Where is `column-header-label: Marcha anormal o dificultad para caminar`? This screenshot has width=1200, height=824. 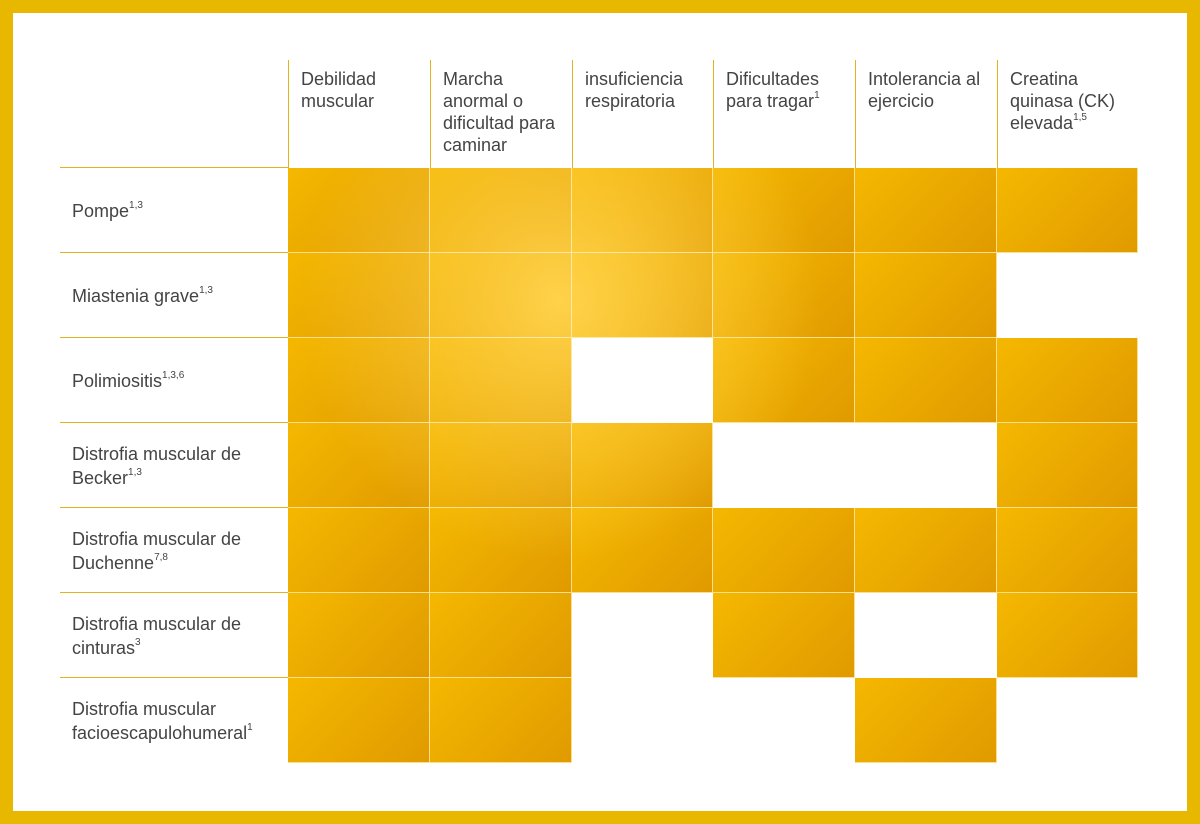 column-header-label: Marcha anormal o dificultad para caminar is located at coordinates (499, 112).